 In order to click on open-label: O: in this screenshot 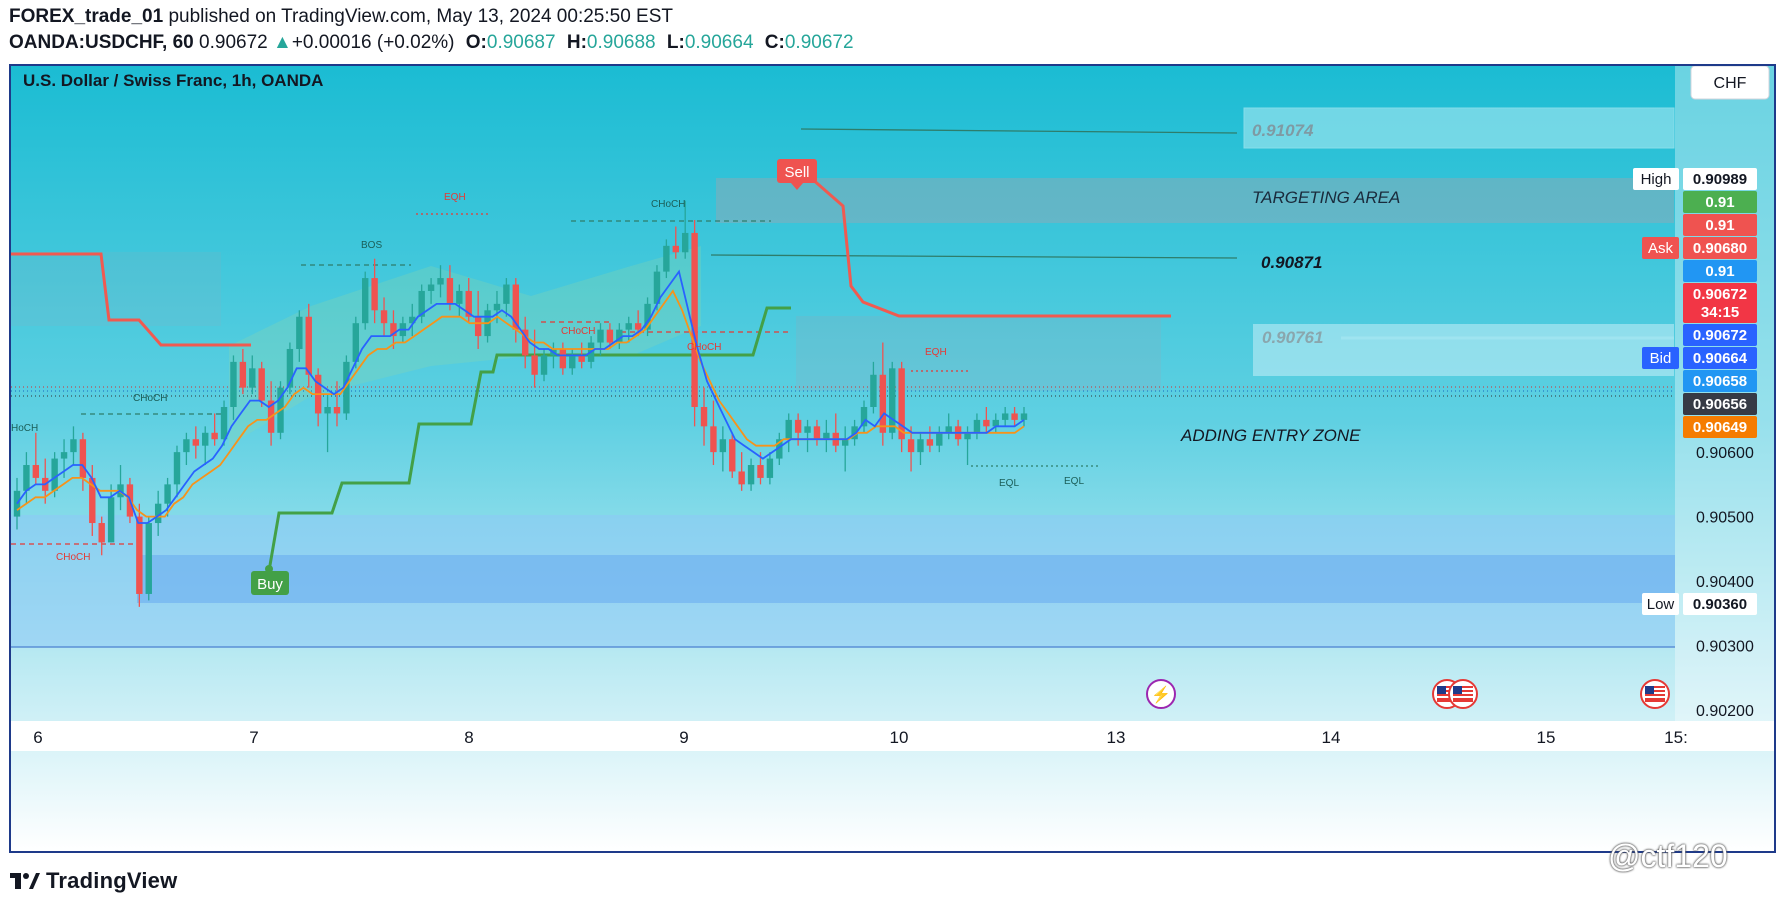, I will do `click(476, 42)`.